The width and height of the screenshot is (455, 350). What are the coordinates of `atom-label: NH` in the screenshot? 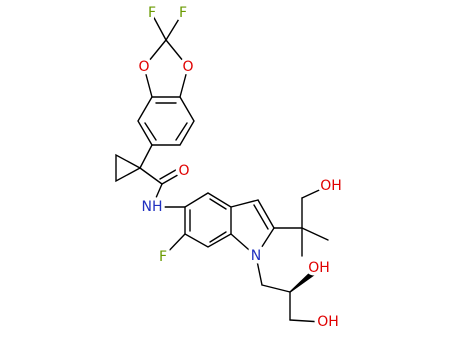 It's located at (152, 207).